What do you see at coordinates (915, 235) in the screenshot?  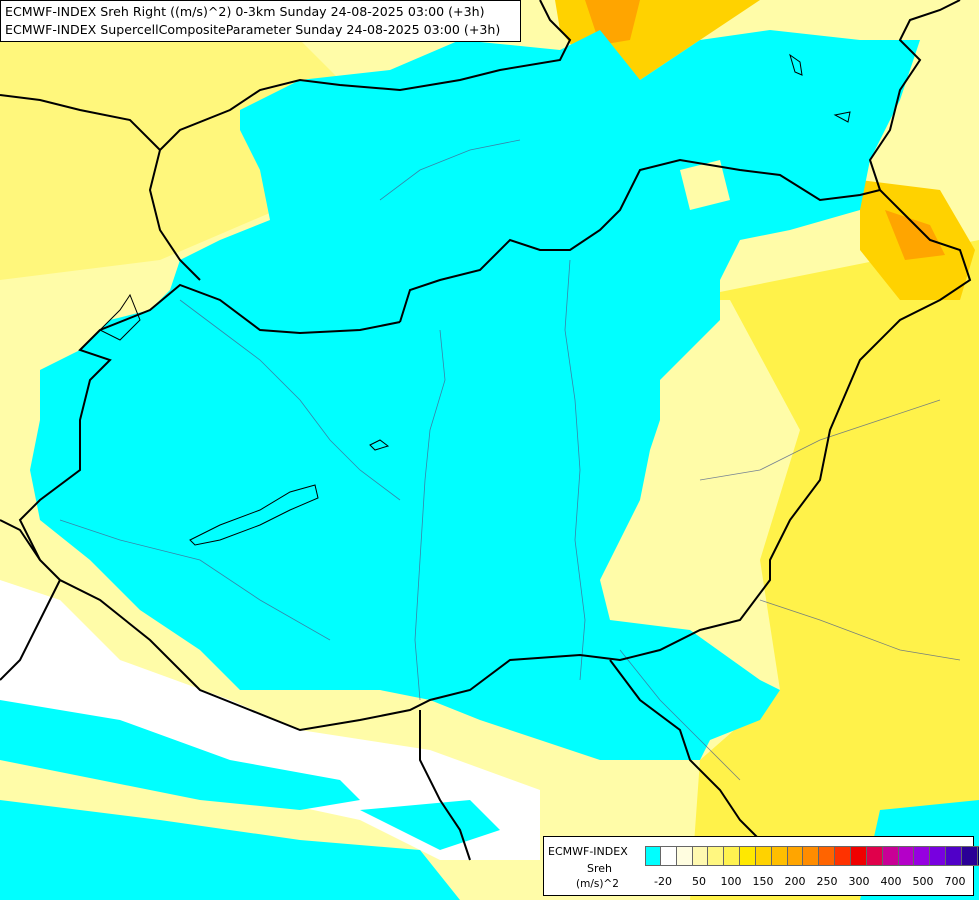 I see `orange-core-east` at bounding box center [915, 235].